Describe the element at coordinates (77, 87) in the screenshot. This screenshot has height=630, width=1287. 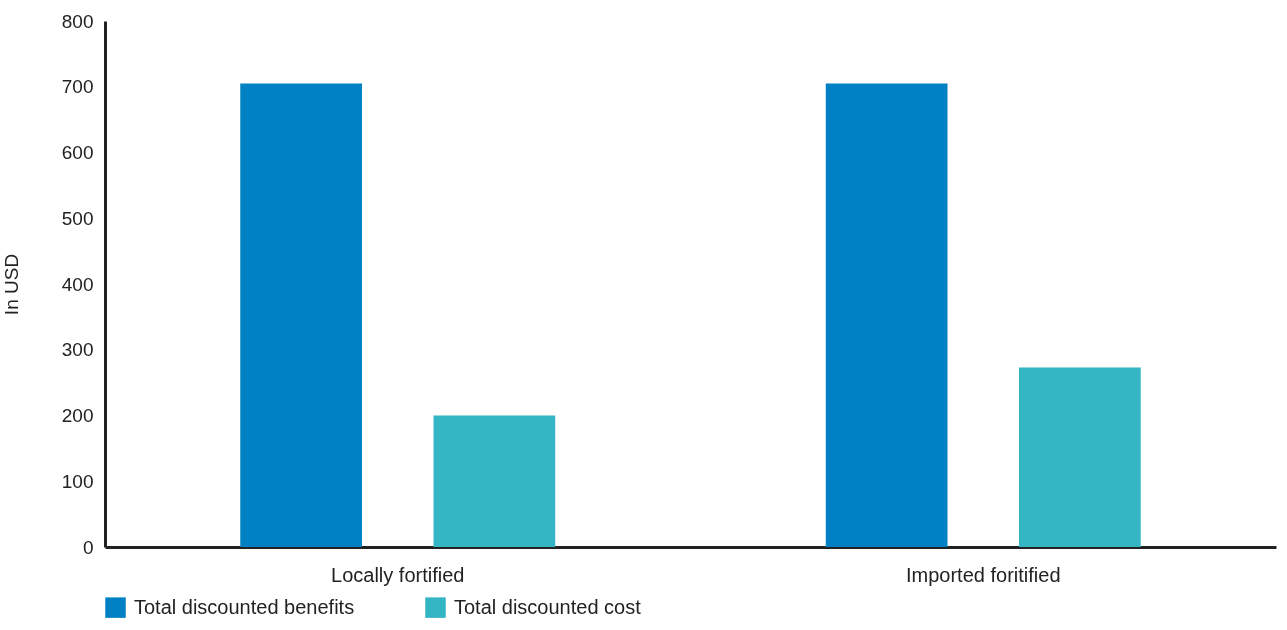
I see `y-tick-label: 700` at that location.